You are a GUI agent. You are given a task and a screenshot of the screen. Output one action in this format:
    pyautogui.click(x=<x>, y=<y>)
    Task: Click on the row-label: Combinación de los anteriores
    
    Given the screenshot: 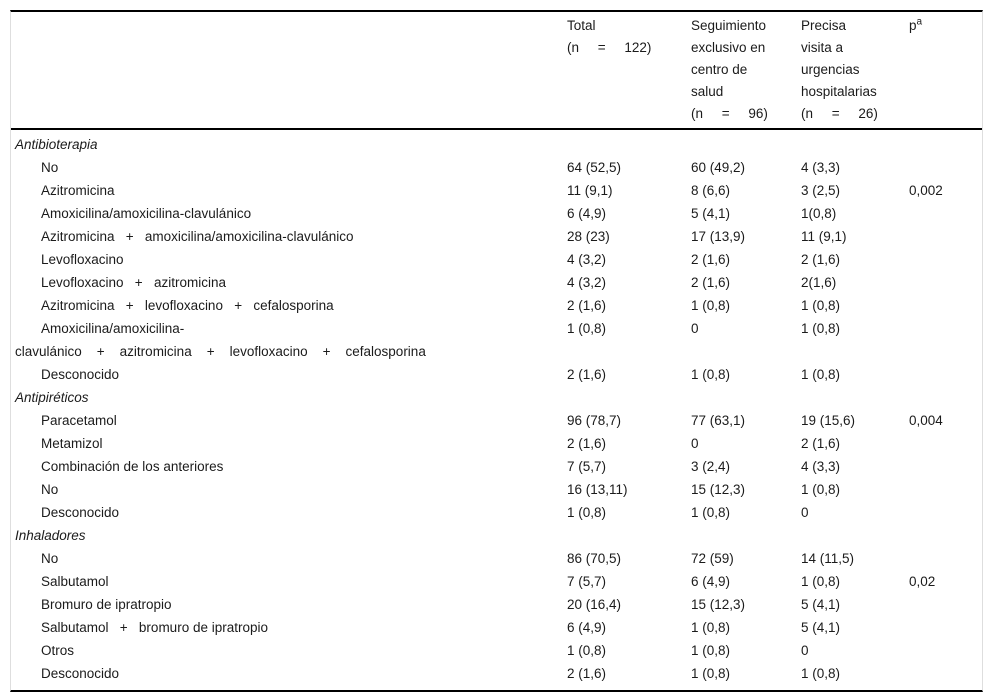 What is the action you would take?
    pyautogui.click(x=132, y=466)
    